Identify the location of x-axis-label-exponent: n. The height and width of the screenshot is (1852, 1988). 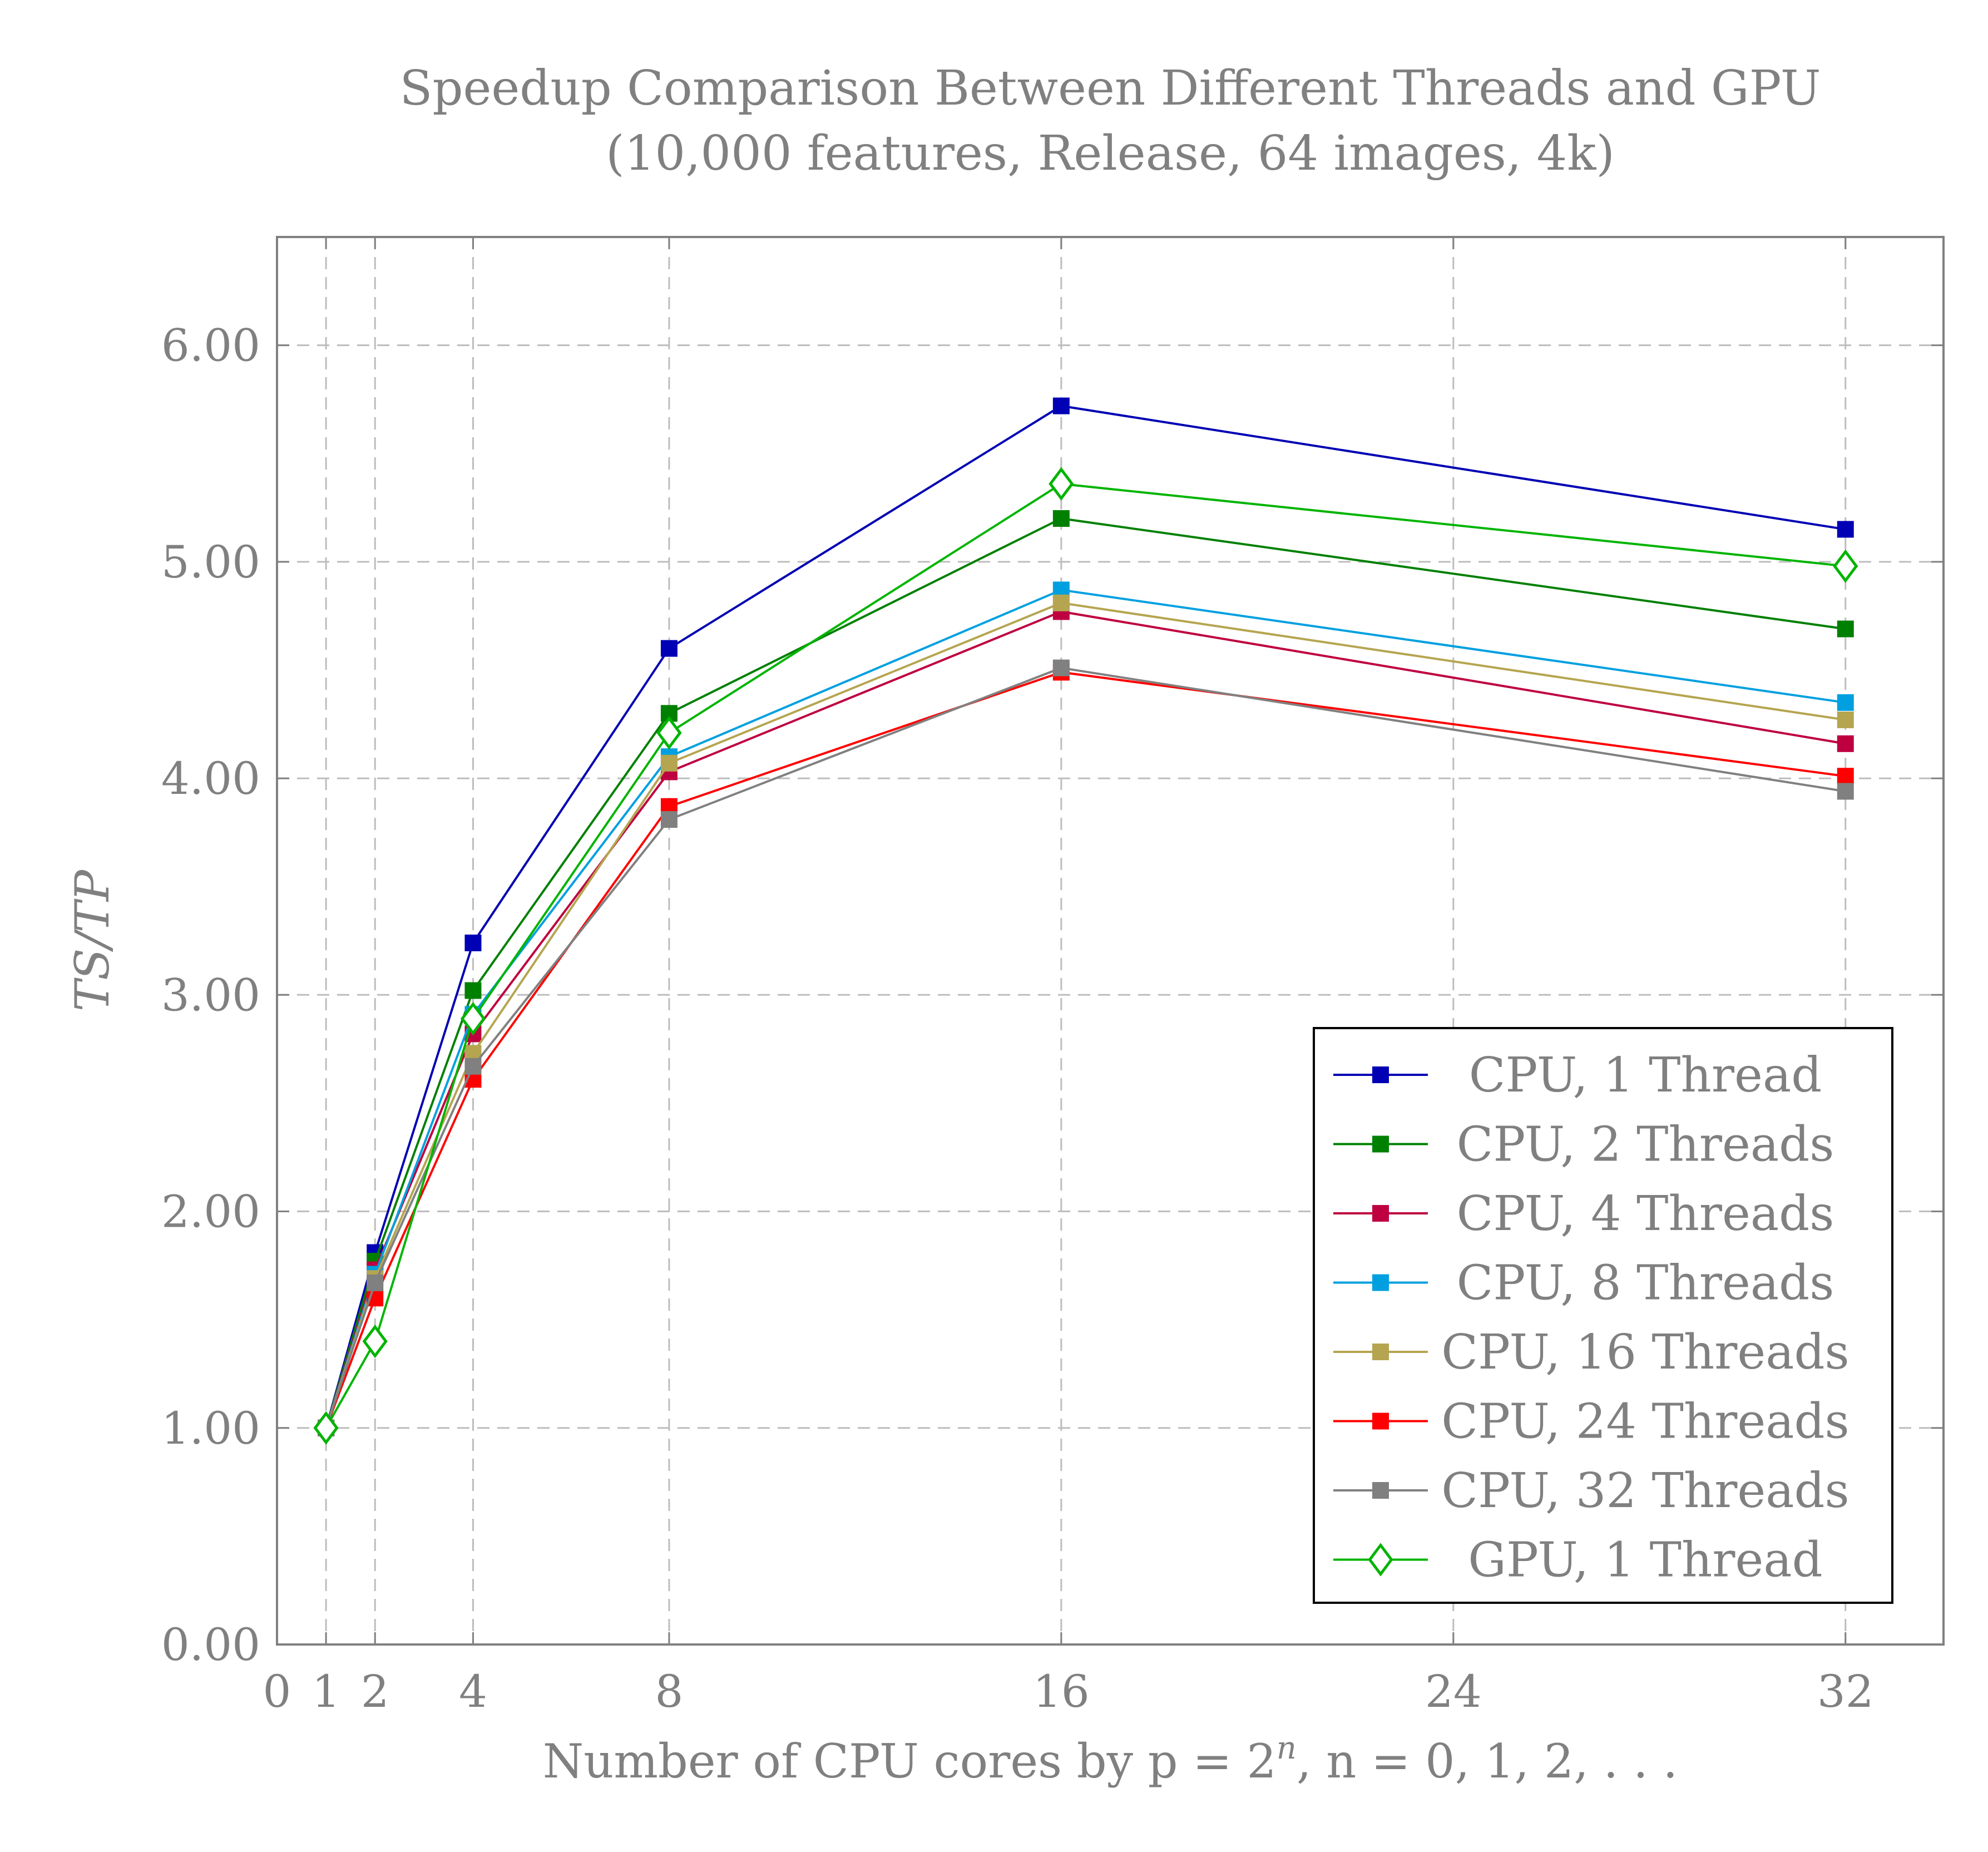
(1287, 1748).